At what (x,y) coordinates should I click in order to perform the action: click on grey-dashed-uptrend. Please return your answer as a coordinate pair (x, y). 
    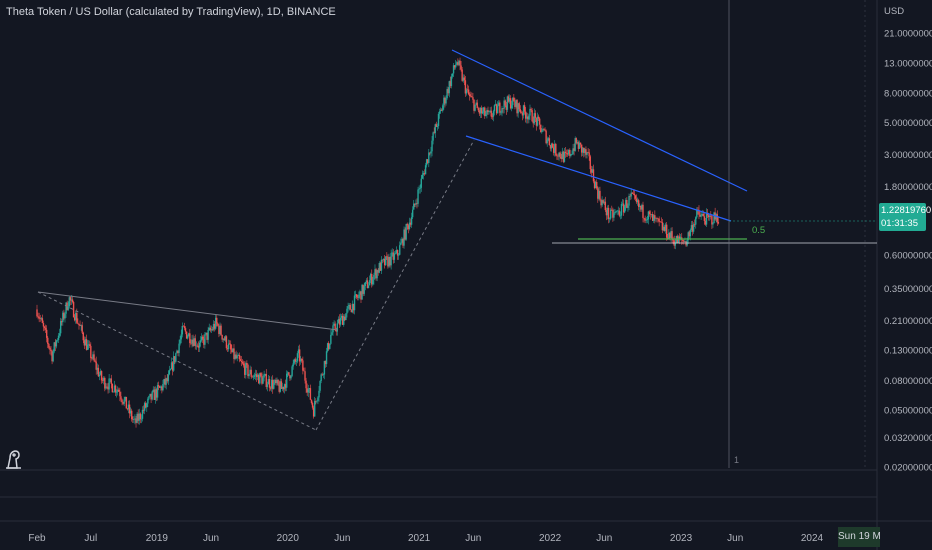
    Looking at the image, I should click on (395, 285).